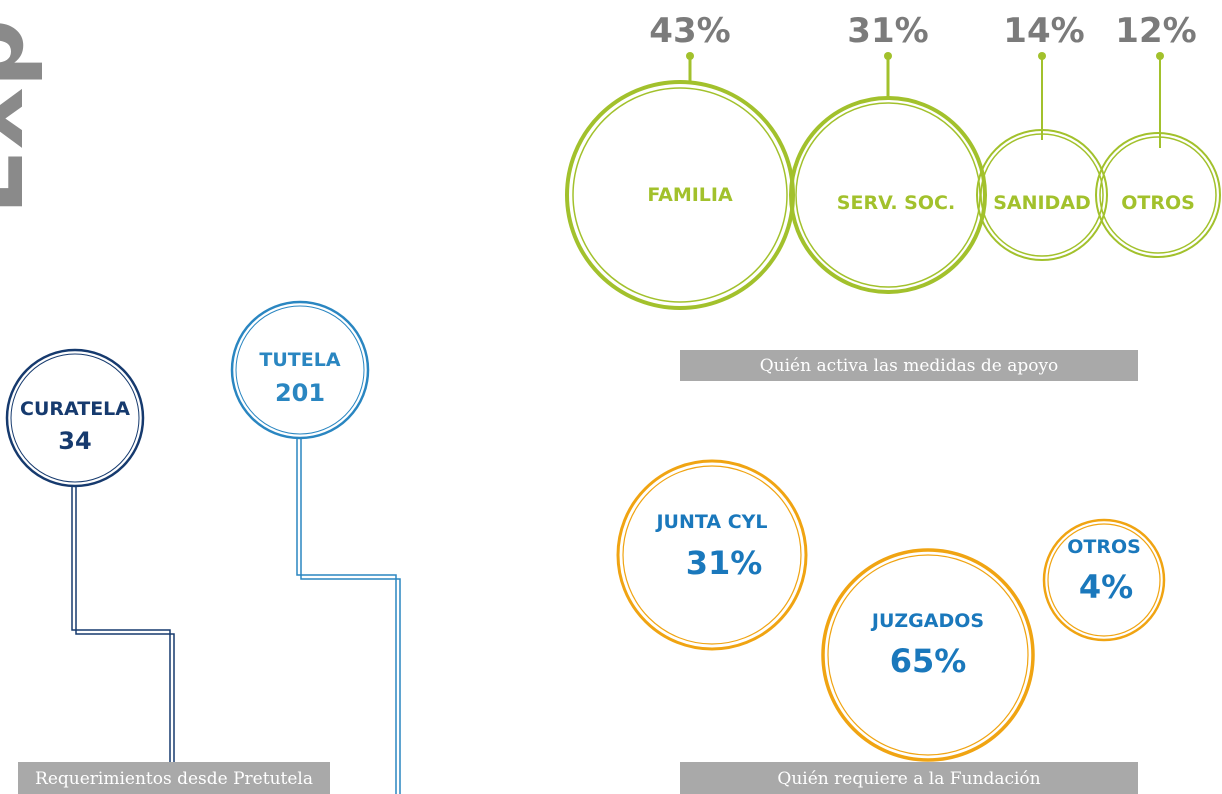 The image size is (1222, 794). What do you see at coordinates (1155, 31) in the screenshot?
I see `percent: 12%` at bounding box center [1155, 31].